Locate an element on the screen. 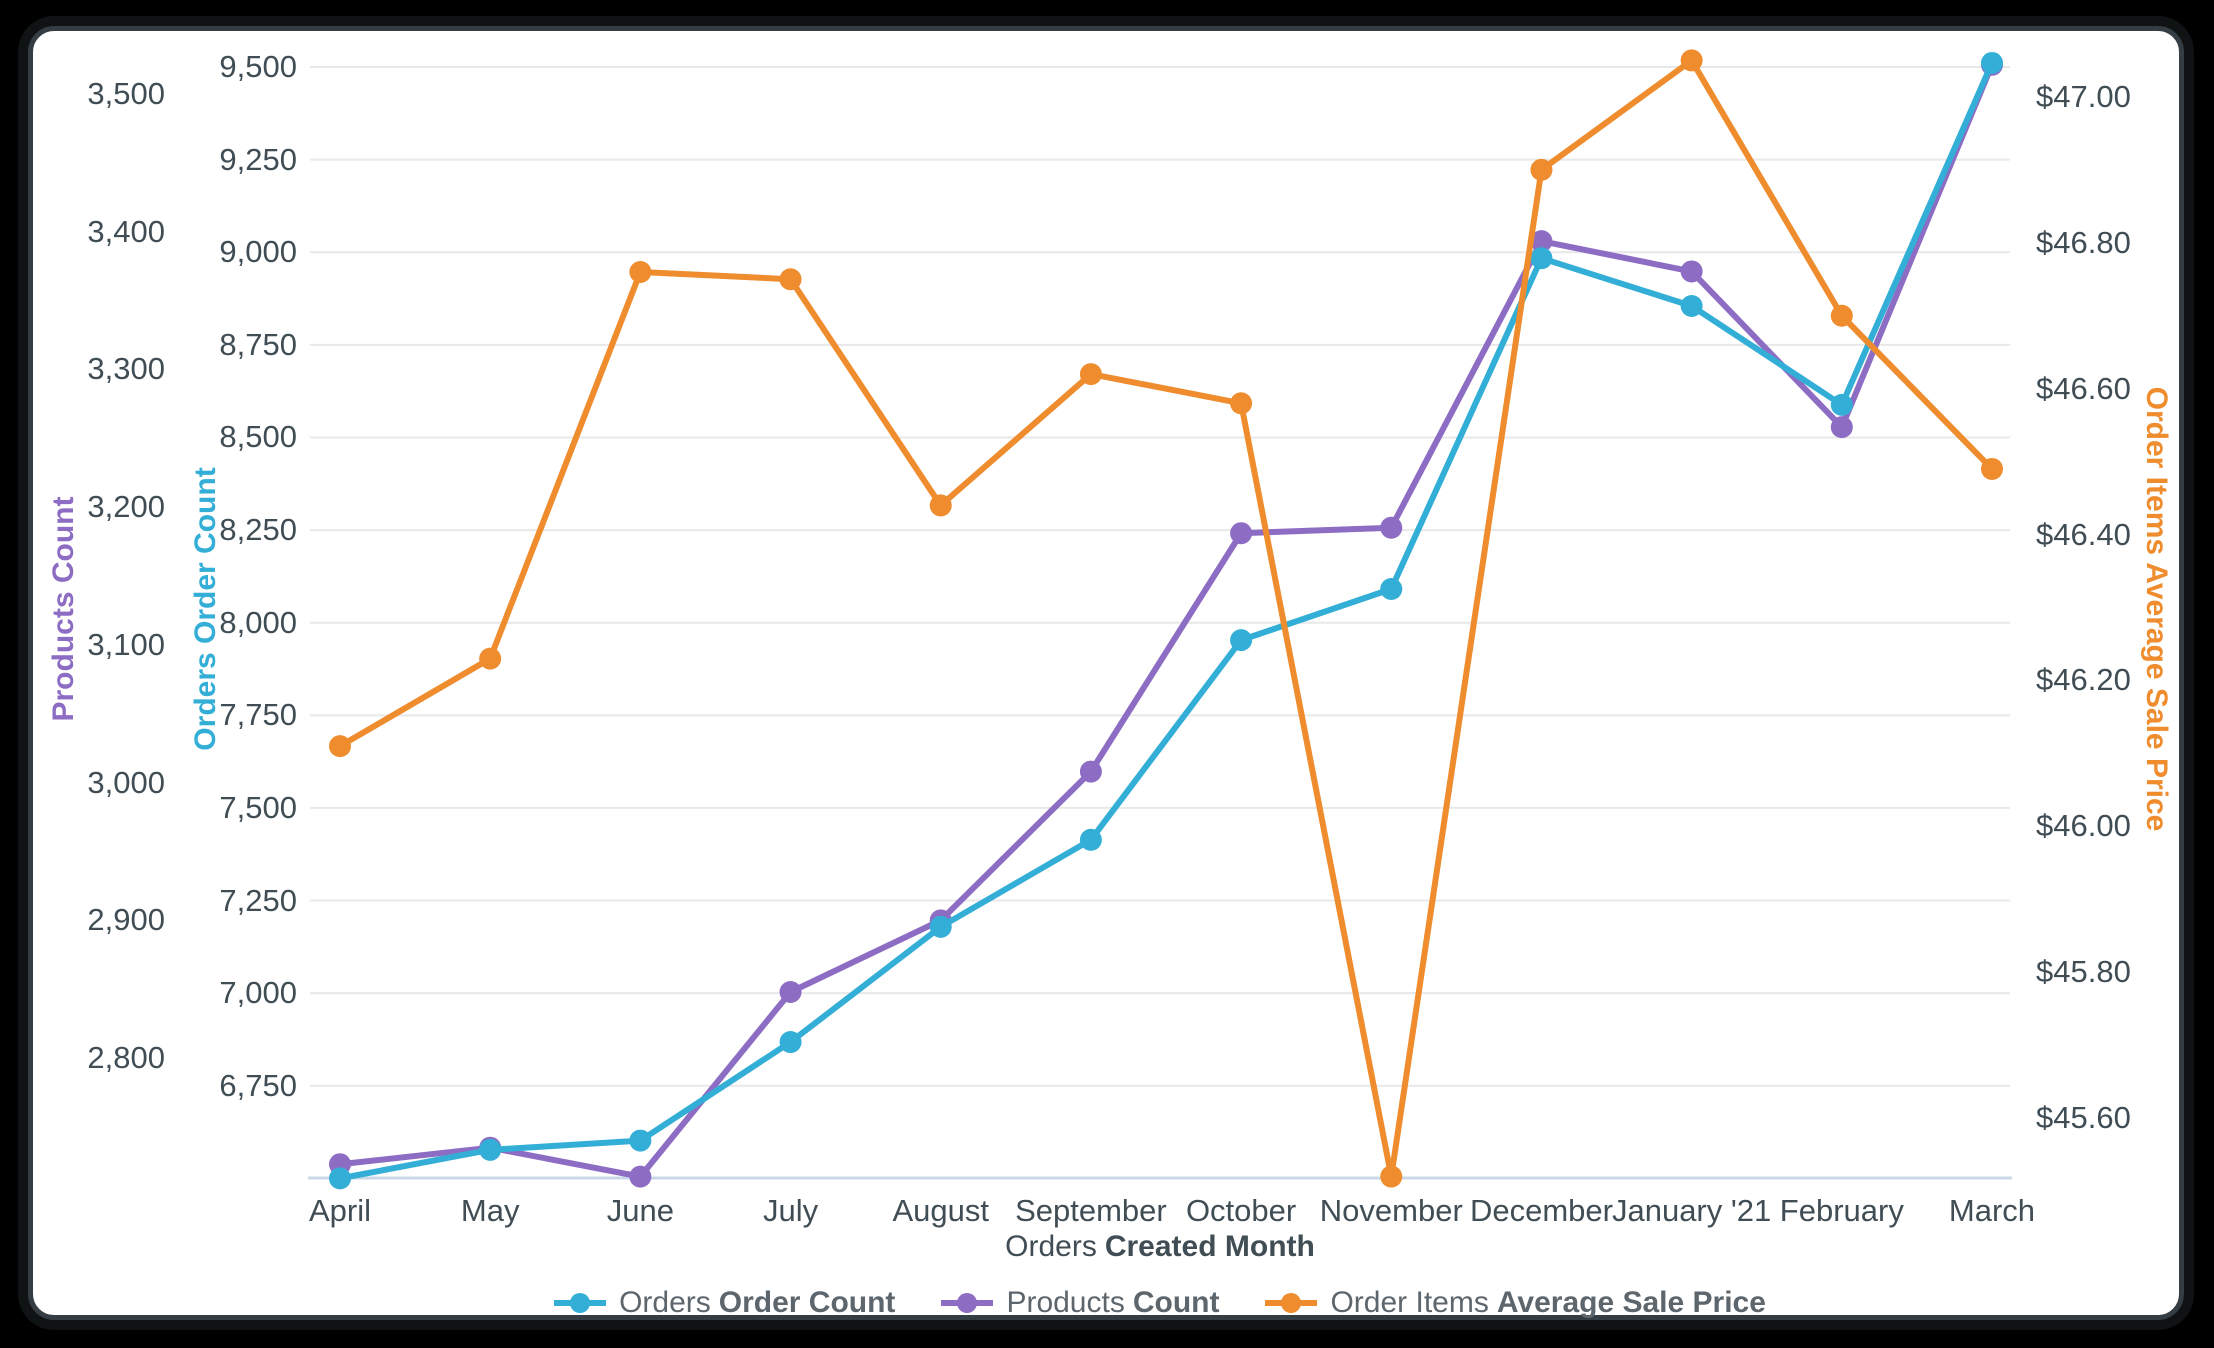  y-tick-orders: 8,250 is located at coordinates (258, 530).